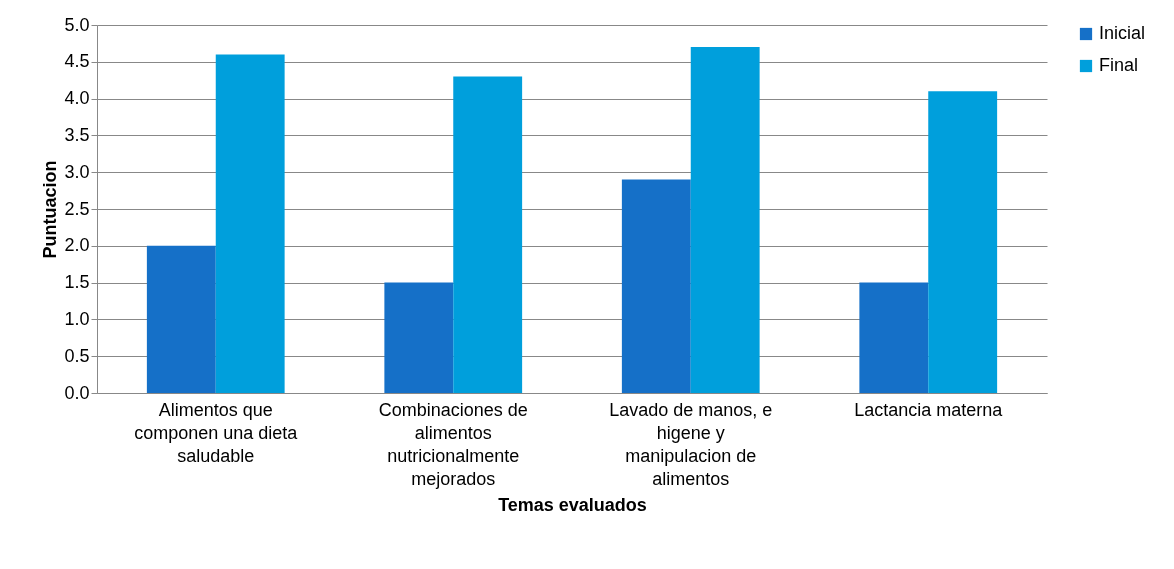 This screenshot has width=1174, height=569. I want to click on x-tick-label: Lavado de manos, e higene y manipulacion de alimentos, so click(691, 444).